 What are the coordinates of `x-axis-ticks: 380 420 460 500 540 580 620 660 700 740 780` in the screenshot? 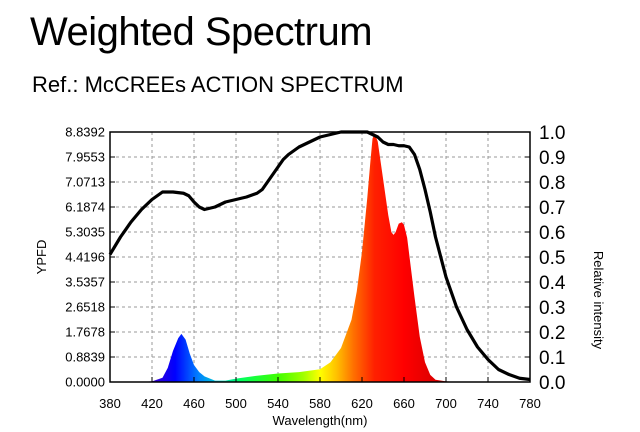 It's located at (320, 394).